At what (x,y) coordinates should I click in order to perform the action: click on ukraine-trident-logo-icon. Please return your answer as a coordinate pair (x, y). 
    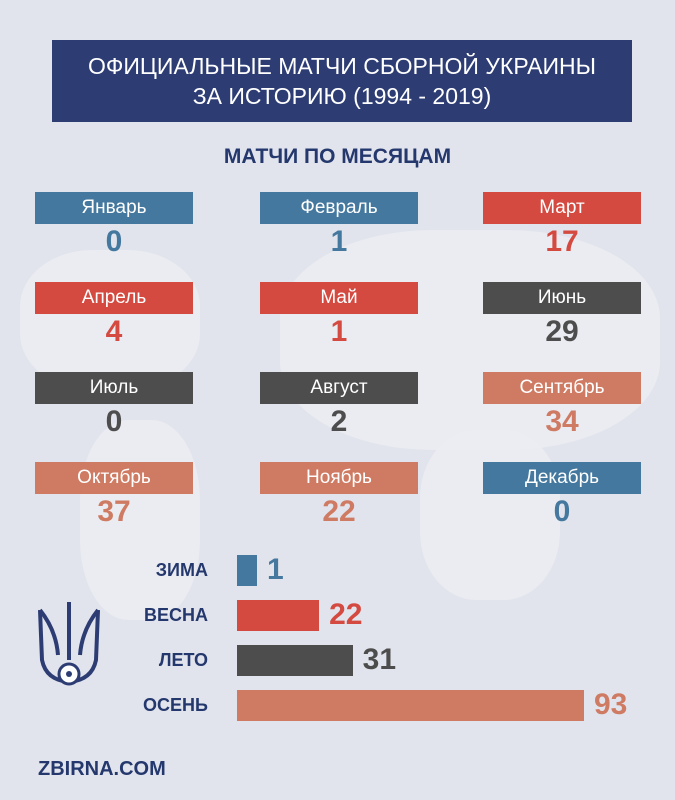
    Looking at the image, I should click on (69, 644).